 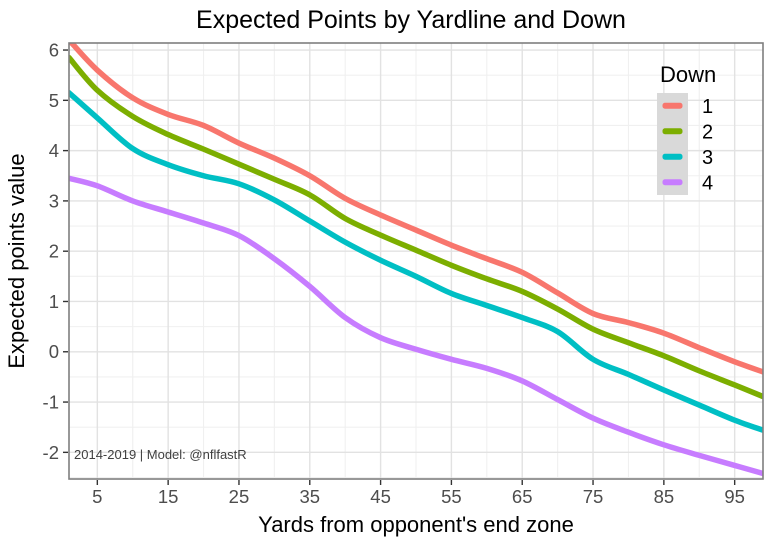 What do you see at coordinates (734, 496) in the screenshot?
I see `x-tick-label: 95` at bounding box center [734, 496].